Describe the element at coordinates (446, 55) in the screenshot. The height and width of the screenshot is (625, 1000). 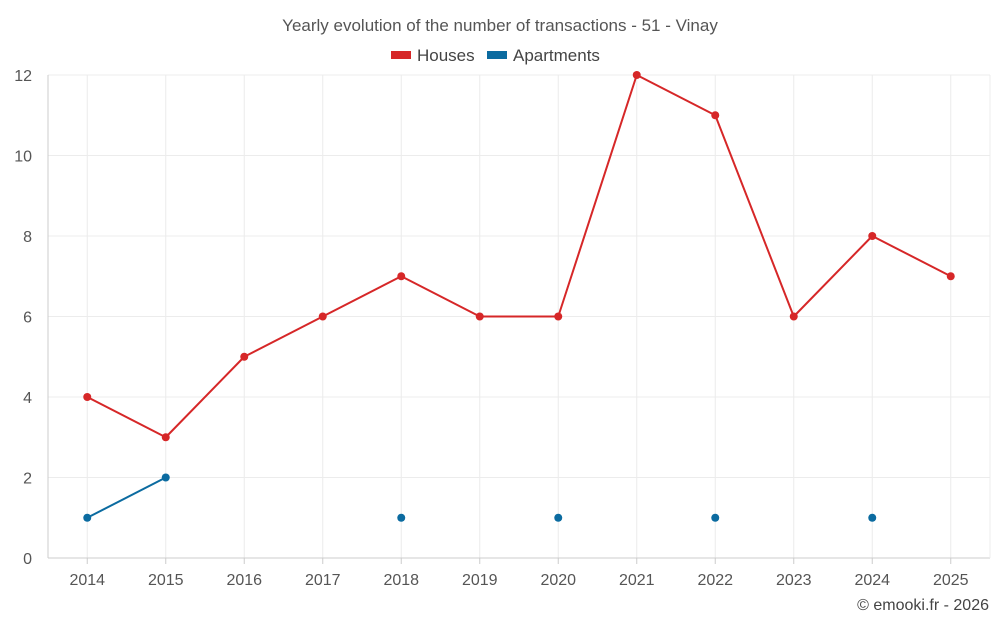
I see `legend-label-houses: Houses` at that location.